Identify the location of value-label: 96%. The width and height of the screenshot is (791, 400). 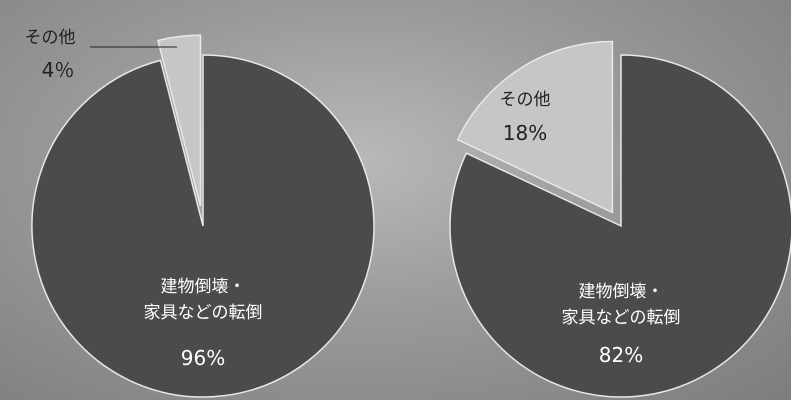
(203, 358).